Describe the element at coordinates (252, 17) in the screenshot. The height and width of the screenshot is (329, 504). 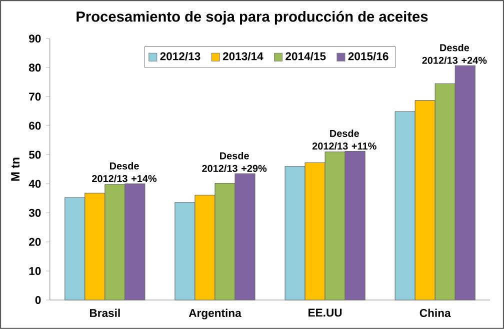
I see `chart-title: Procesamiento de soja para producción de aceites` at that location.